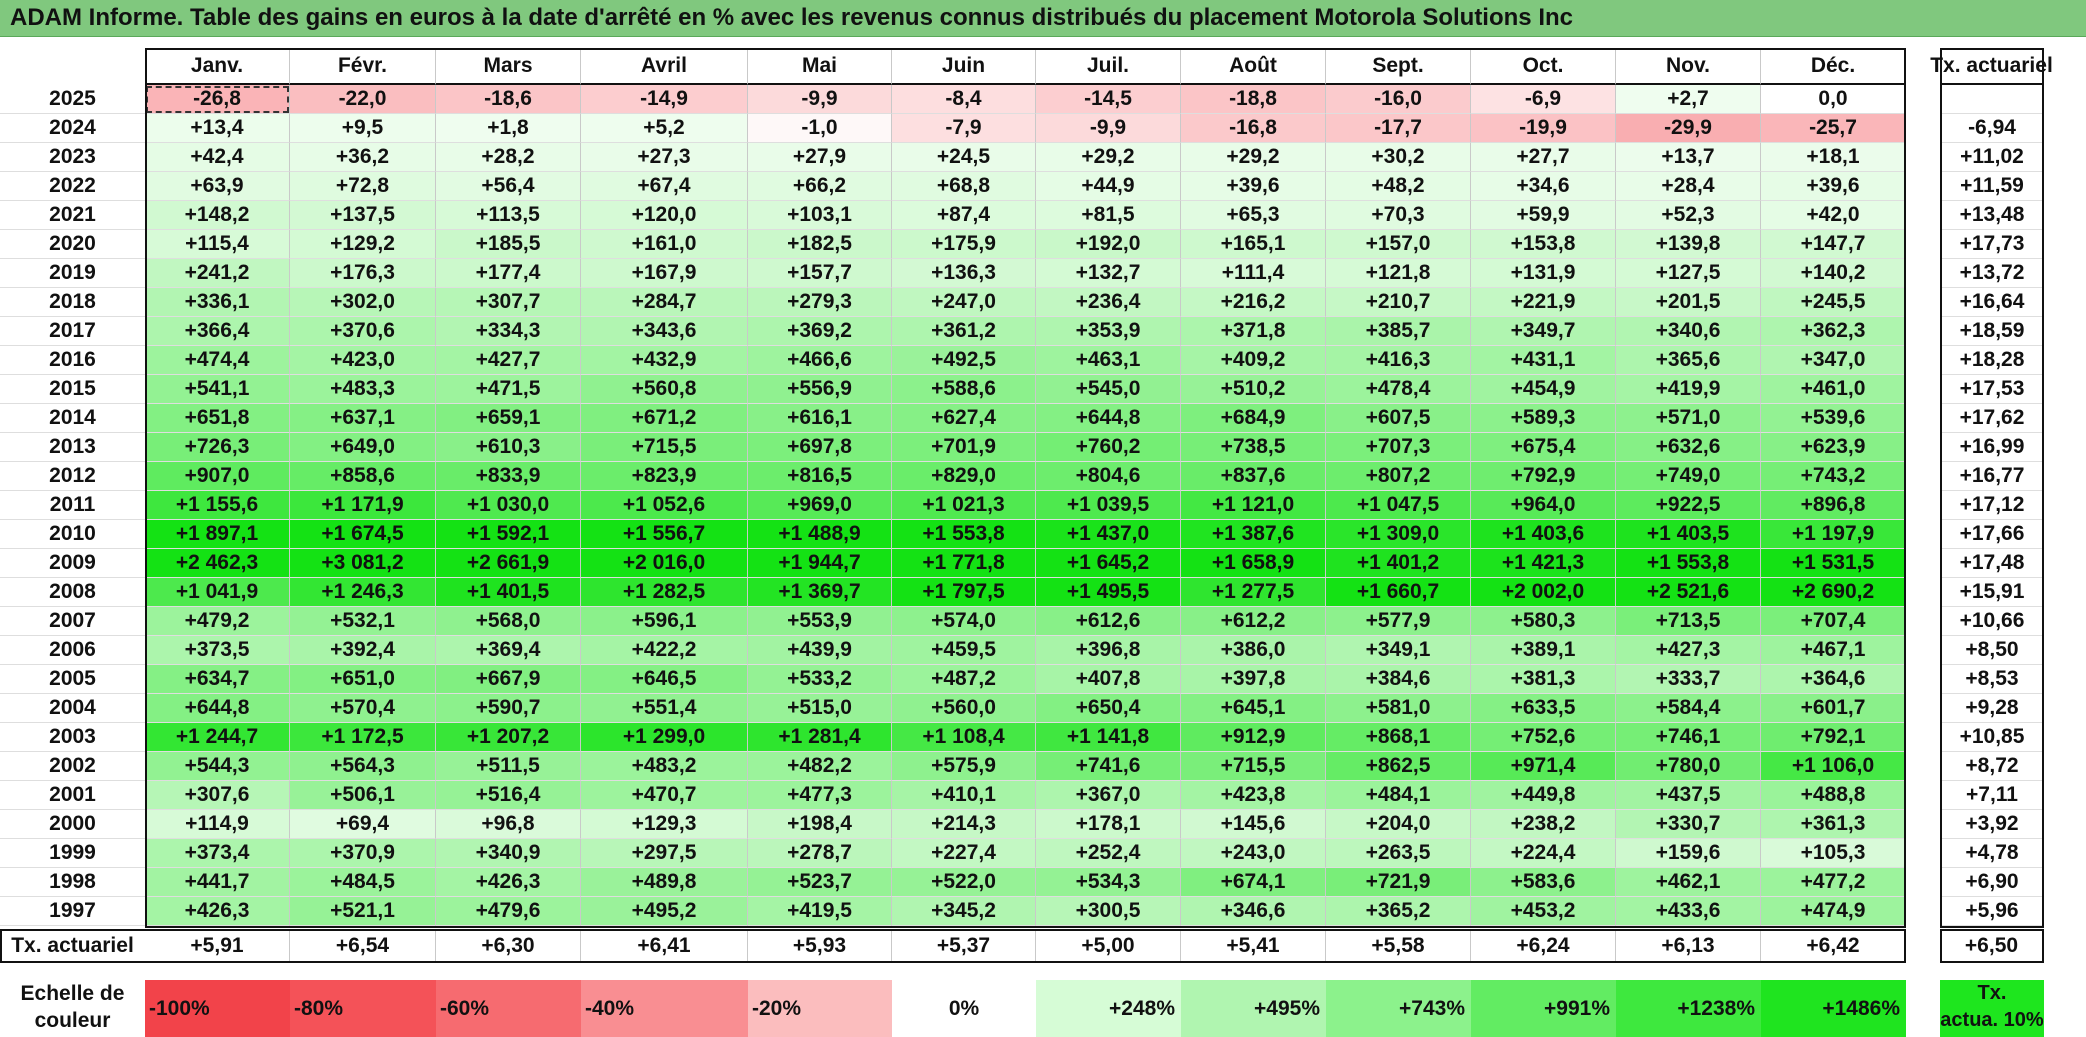 The width and height of the screenshot is (2086, 1037). Describe the element at coordinates (1992, 621) in the screenshot. I see `rate-cell: +10,66` at that location.